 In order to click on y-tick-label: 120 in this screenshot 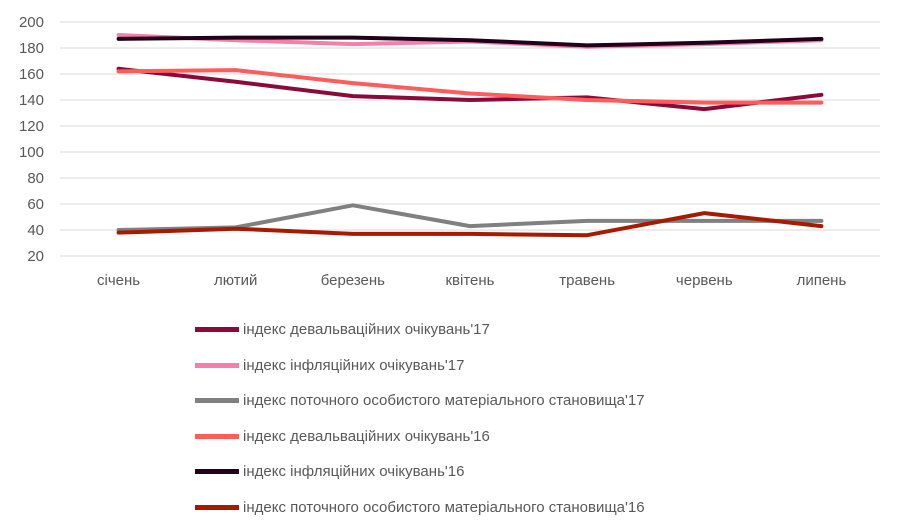, I will do `click(31, 126)`.